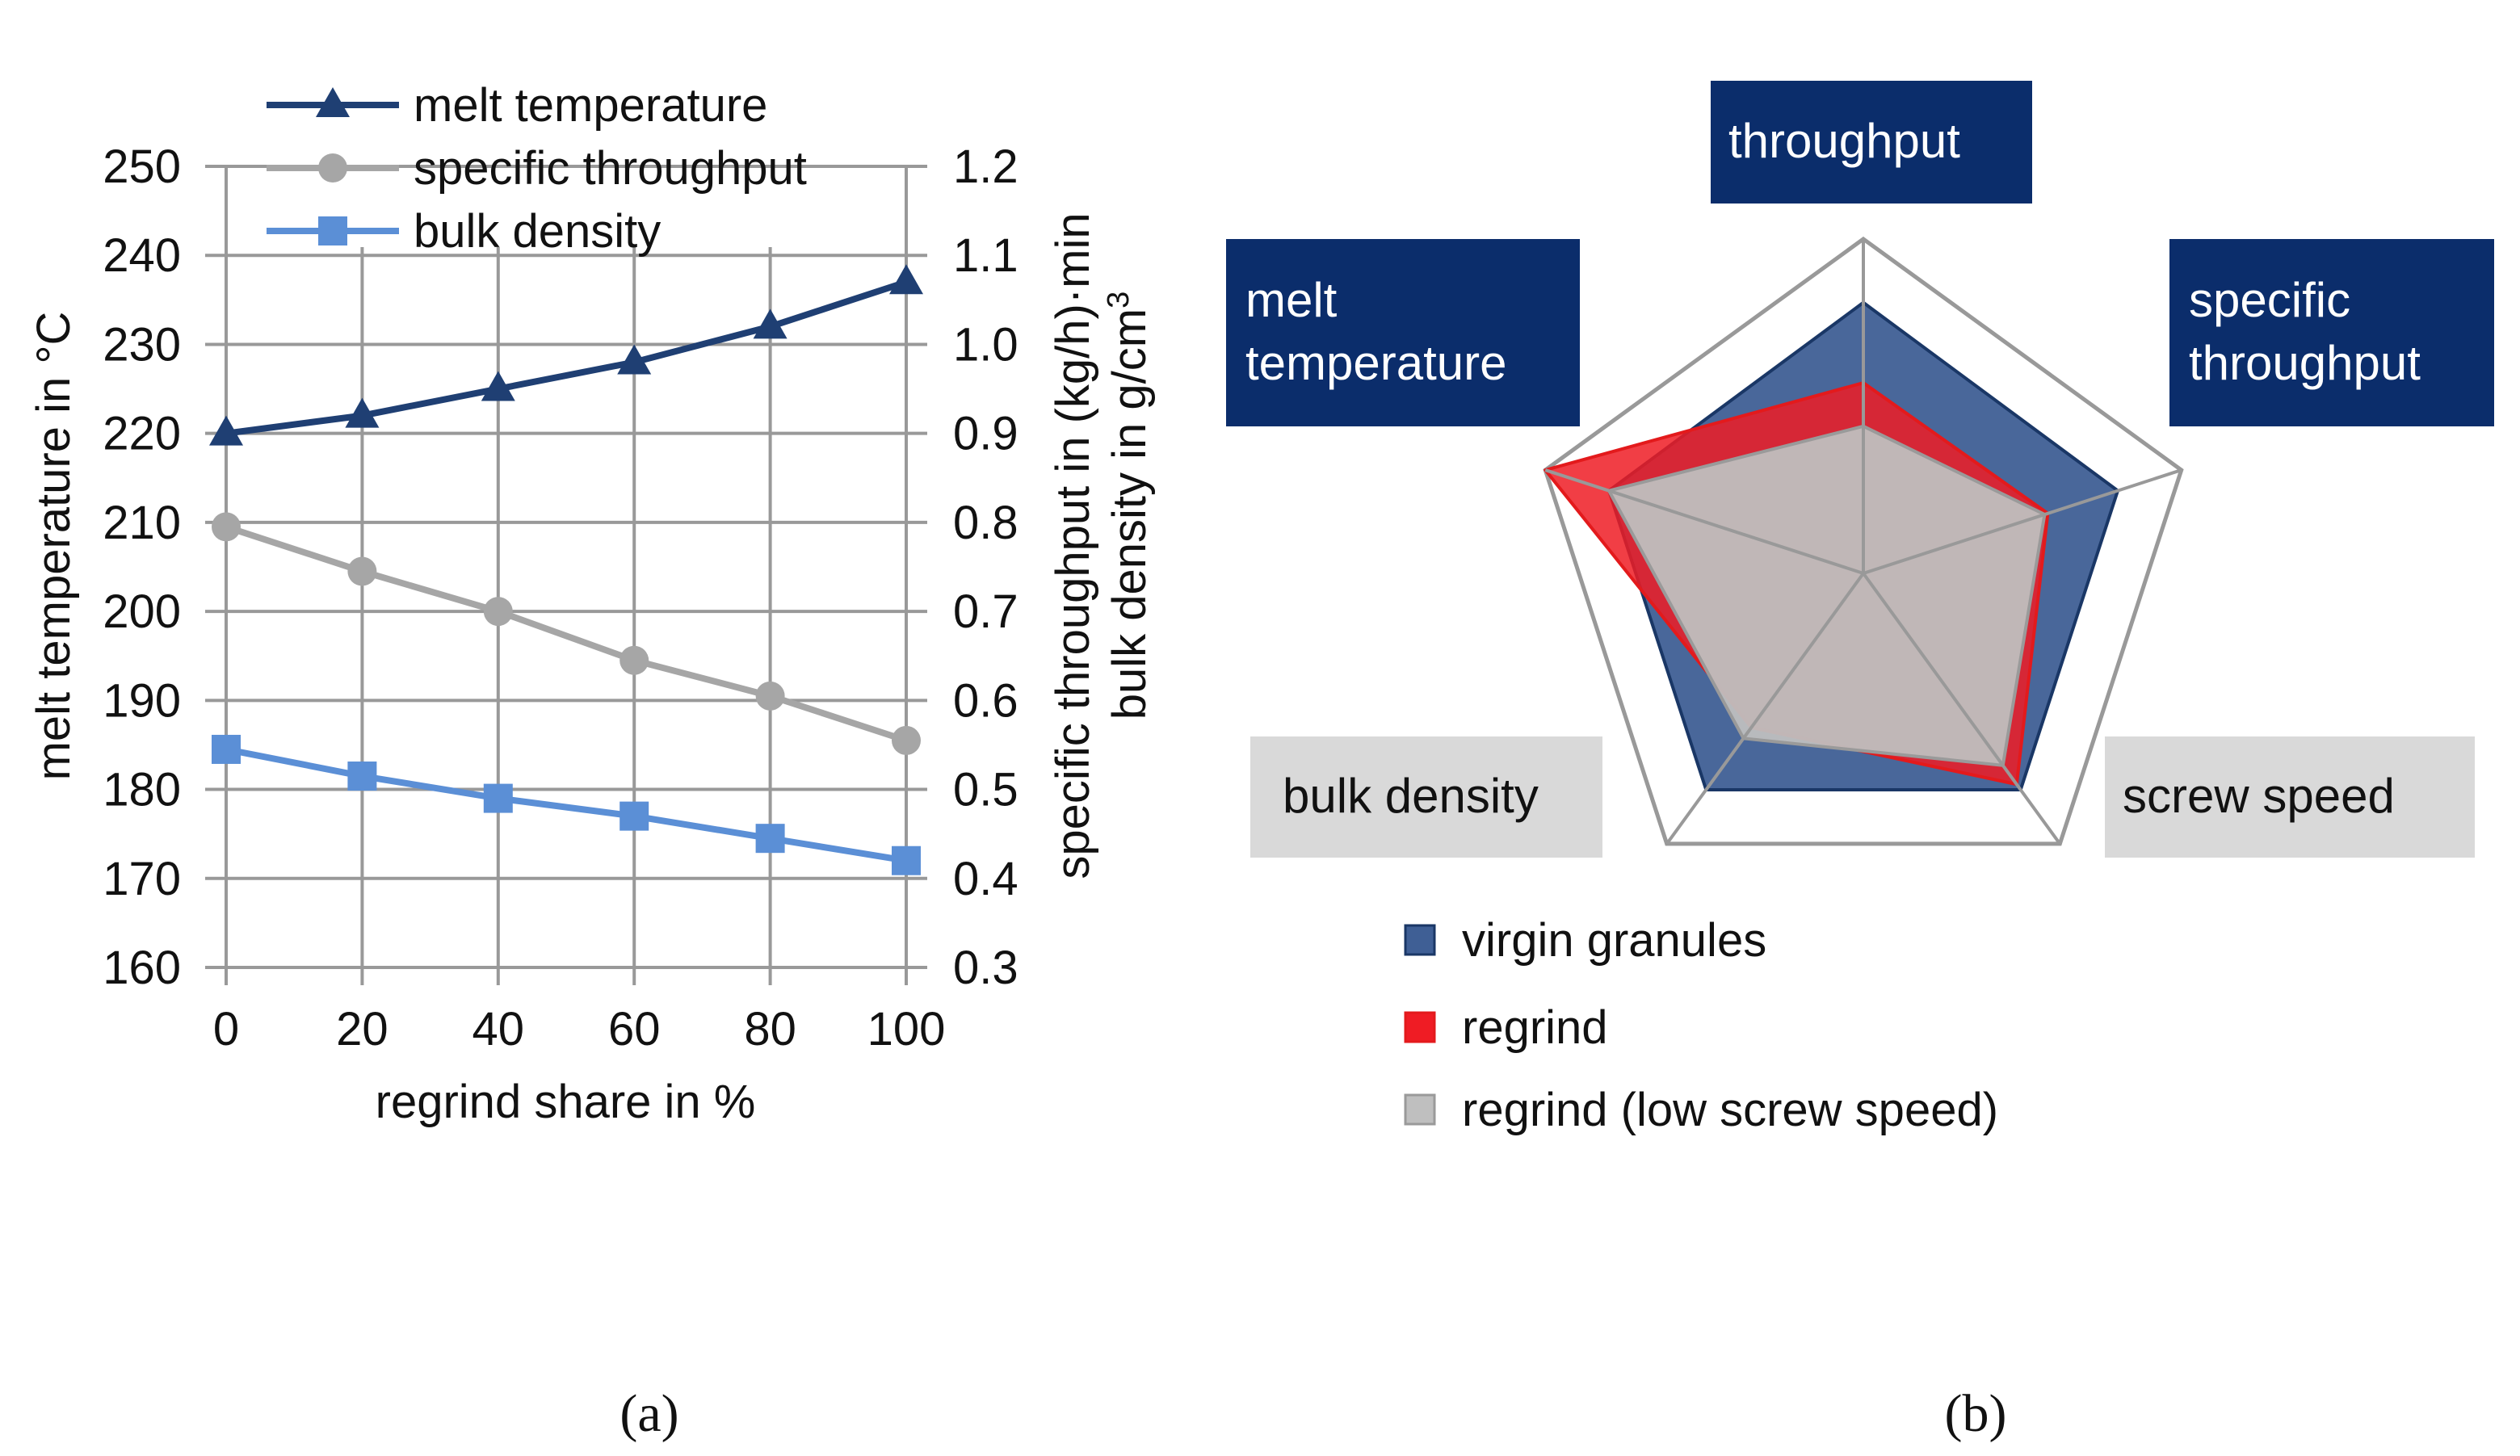 This screenshot has height=1456, width=2520. Describe the element at coordinates (1130, 514) in the screenshot. I see `density-label-text: bulk density in g/cm` at that location.